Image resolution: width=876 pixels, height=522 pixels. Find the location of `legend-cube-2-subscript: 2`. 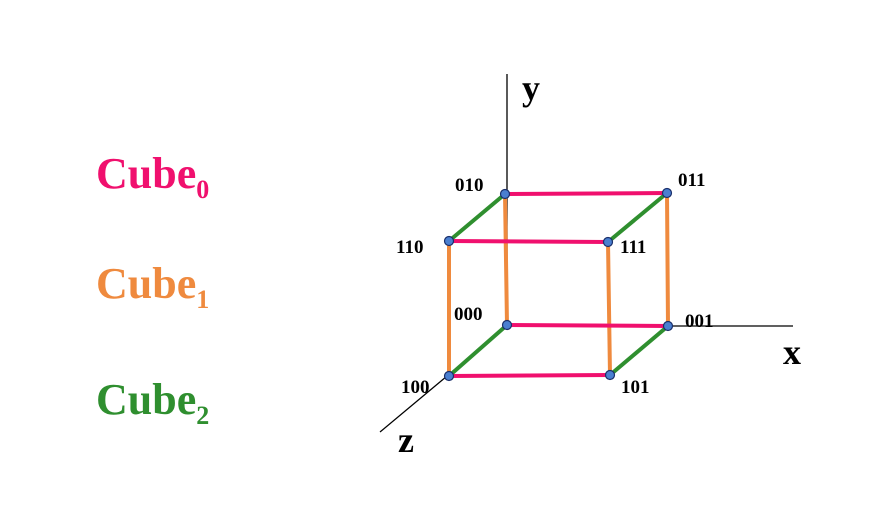

legend-cube-2-subscript: 2 is located at coordinates (203, 415).